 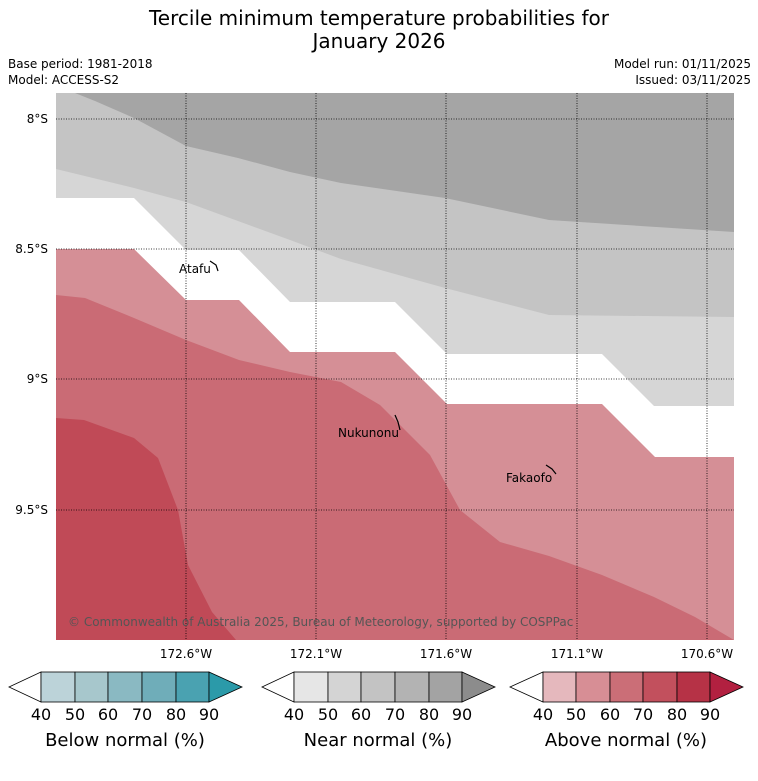 I want to click on above-tick-50: 50, so click(x=576, y=714).